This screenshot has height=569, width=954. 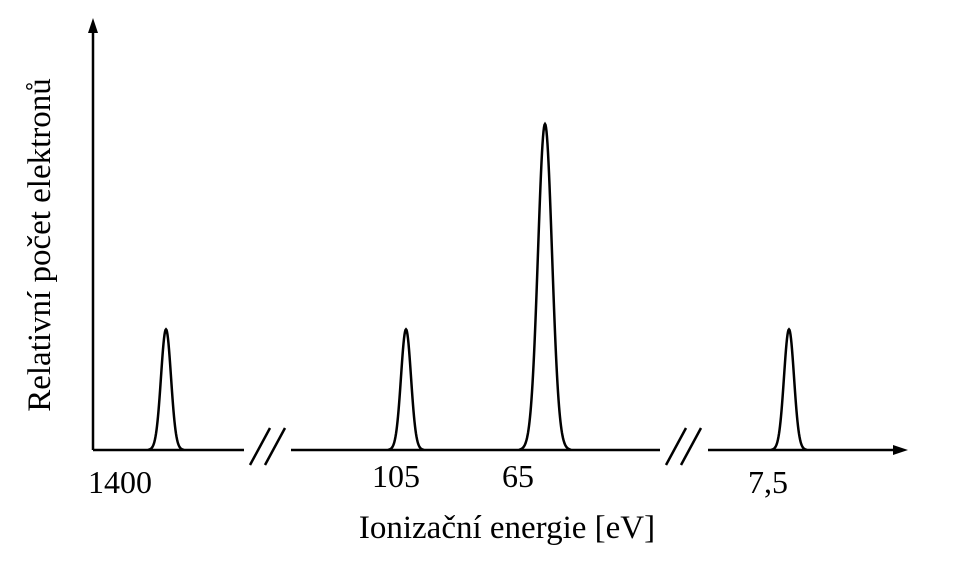 What do you see at coordinates (40, 245) in the screenshot?
I see `y-axis-title: Relativní počet elektronů` at bounding box center [40, 245].